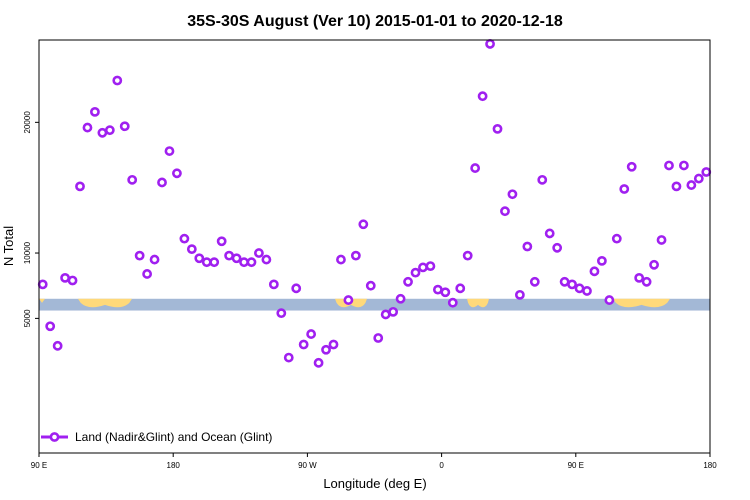  What do you see at coordinates (27, 252) in the screenshot?
I see `y-tick-label: 10000` at bounding box center [27, 252].